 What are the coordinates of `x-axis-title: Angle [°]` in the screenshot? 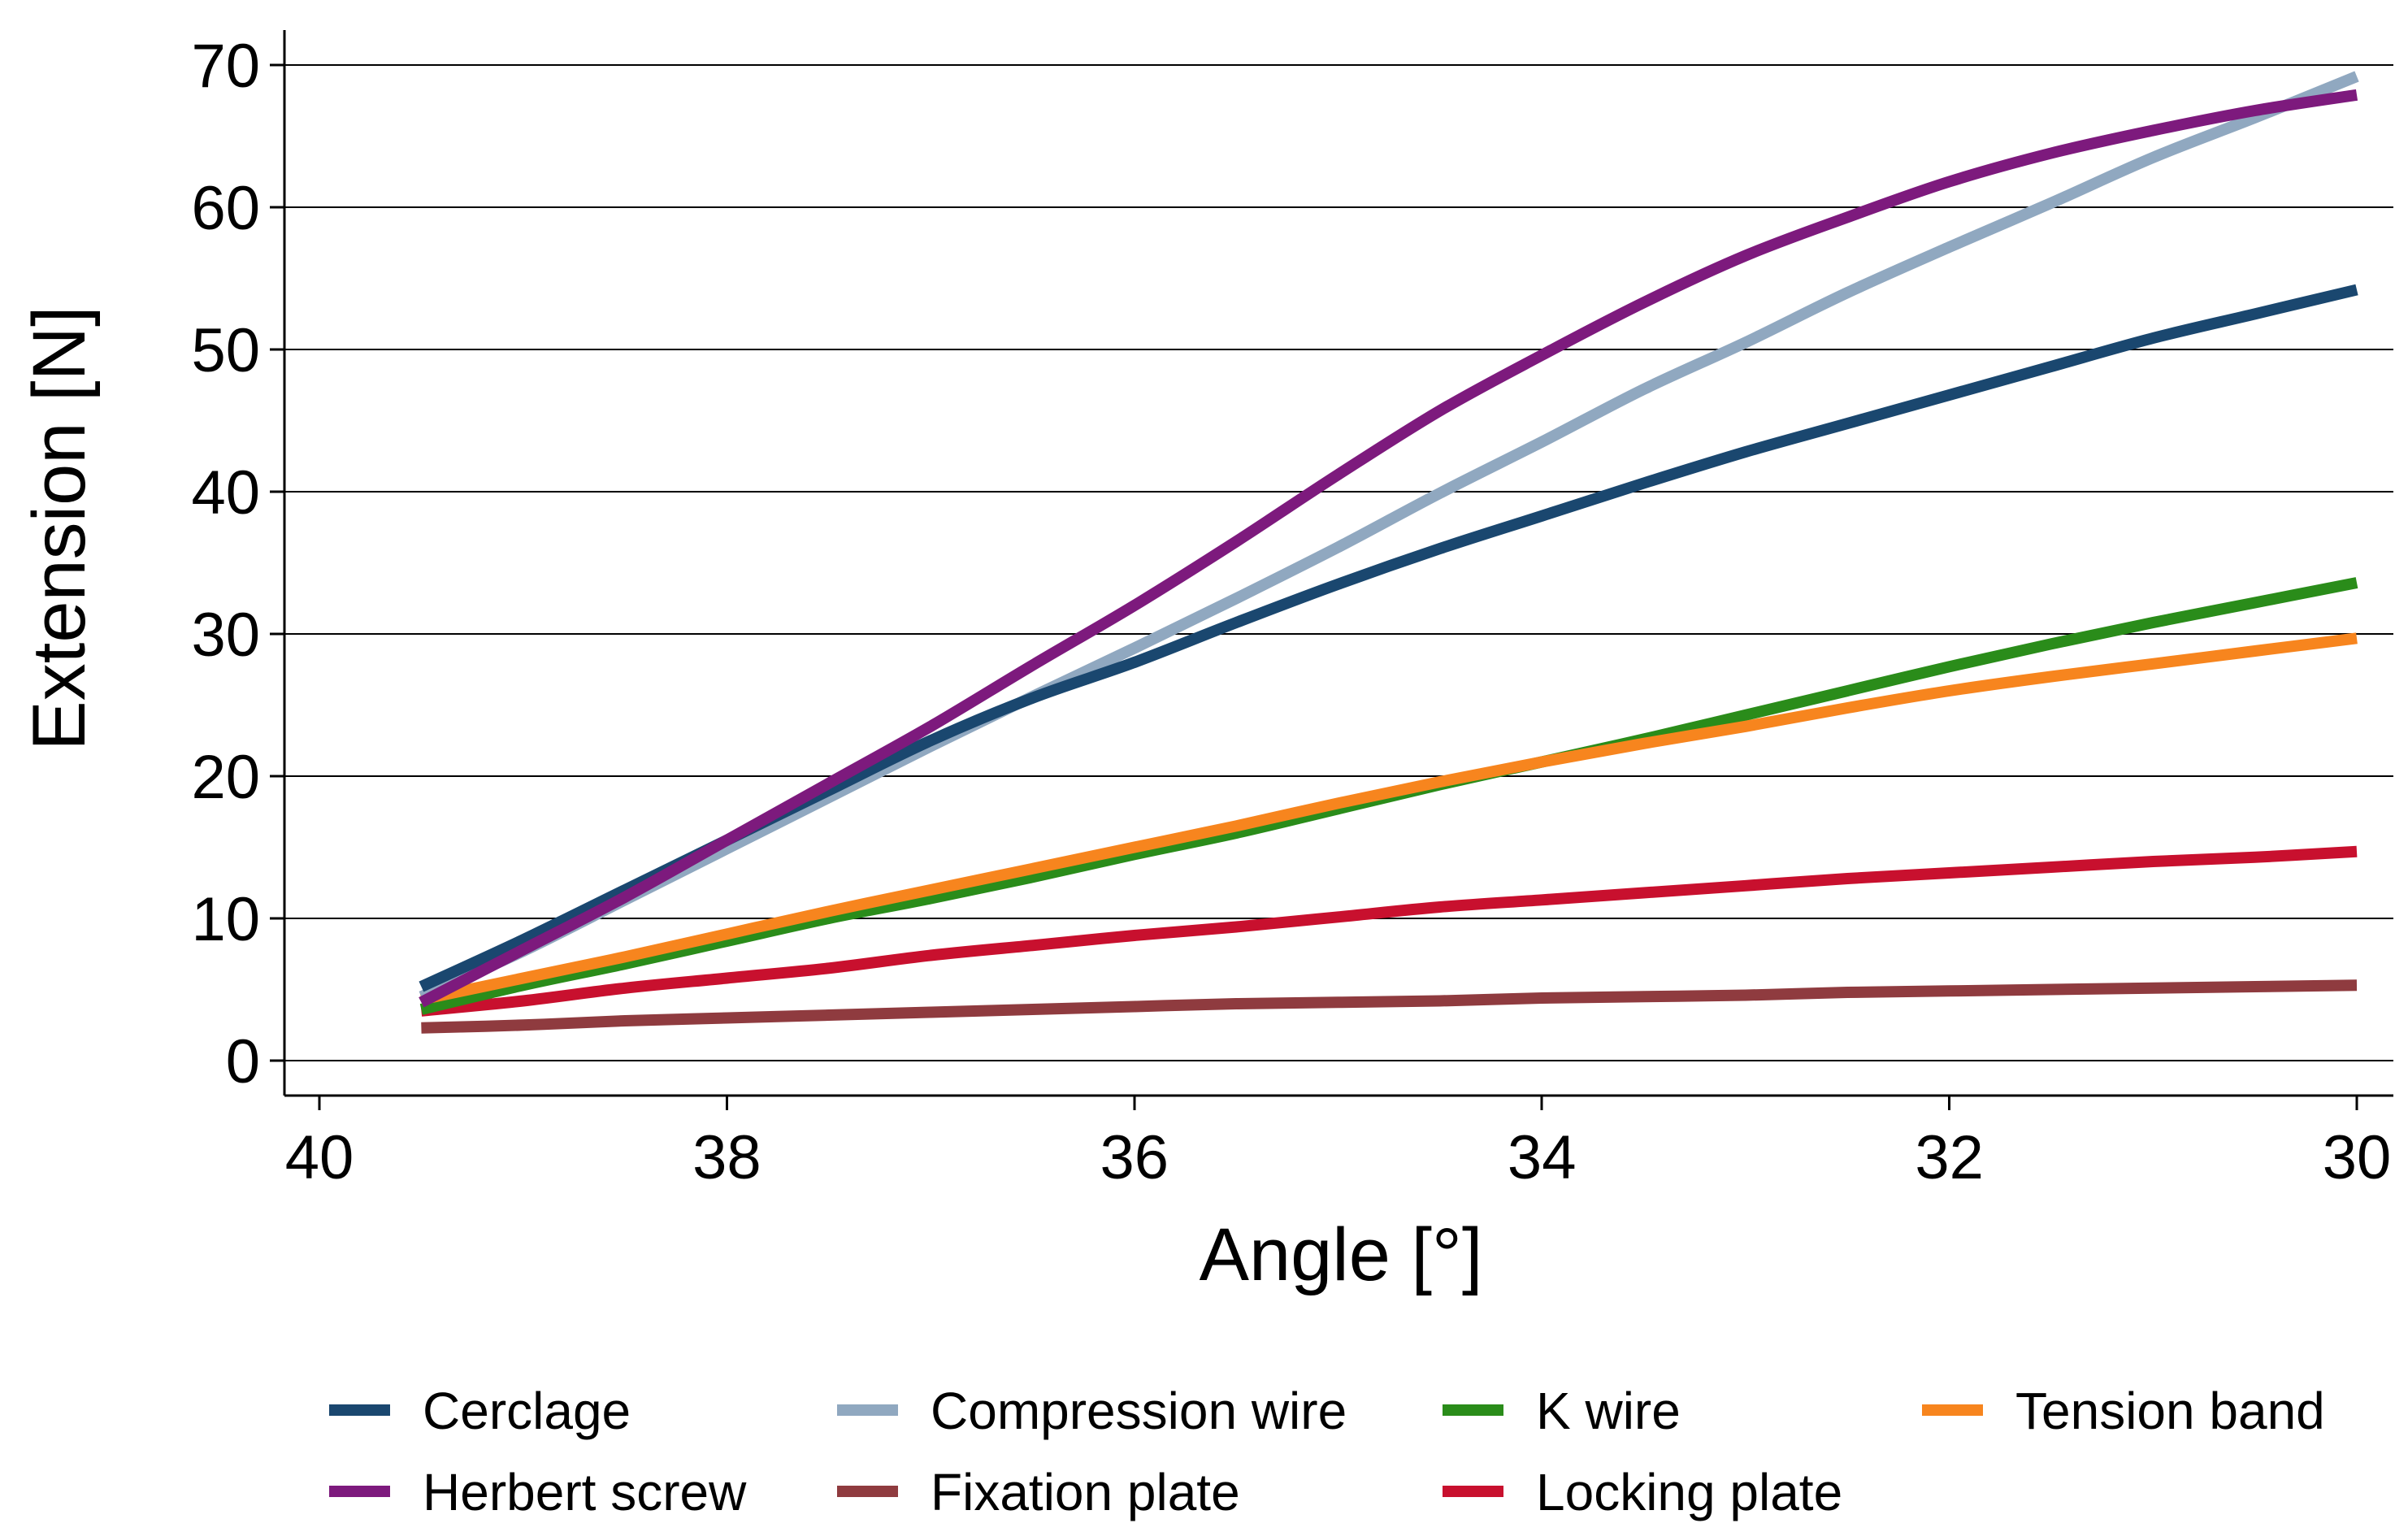 It's located at (1341, 1254).